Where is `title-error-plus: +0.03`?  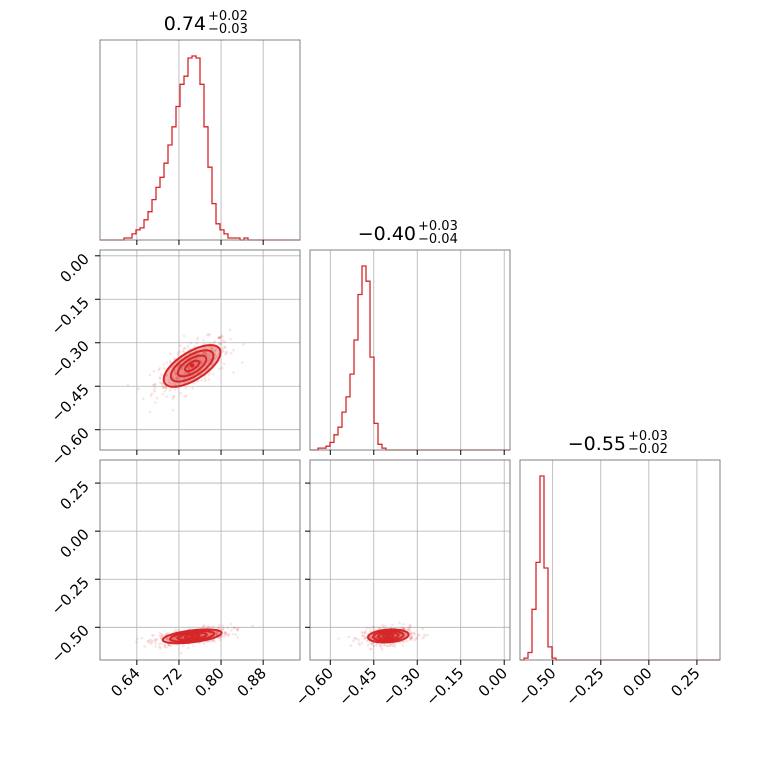
title-error-plus: +0.03 is located at coordinates (438, 226).